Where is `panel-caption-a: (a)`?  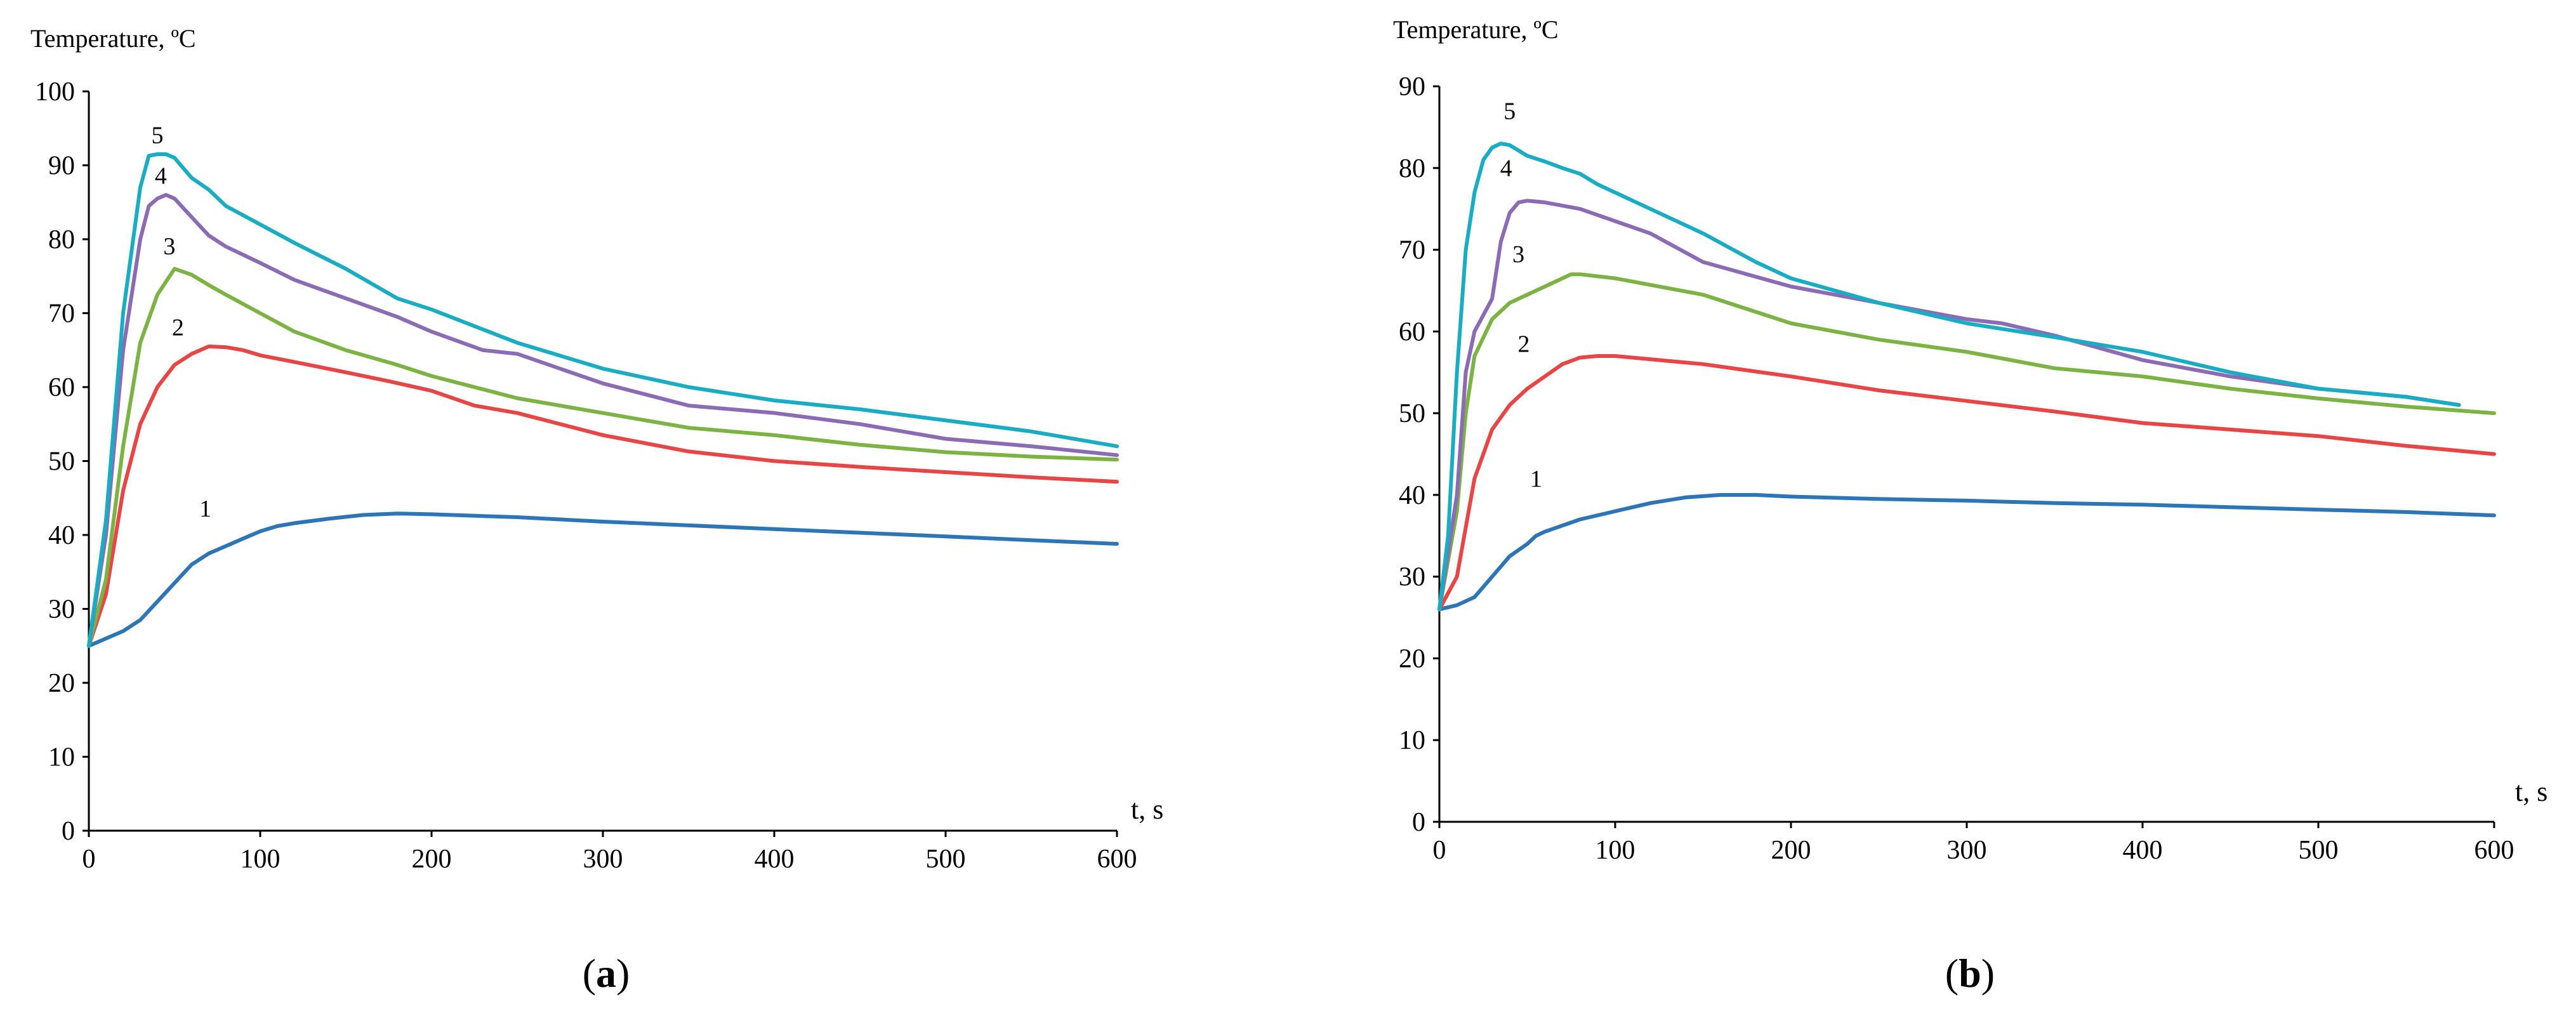
panel-caption-a: (a) is located at coordinates (606, 974).